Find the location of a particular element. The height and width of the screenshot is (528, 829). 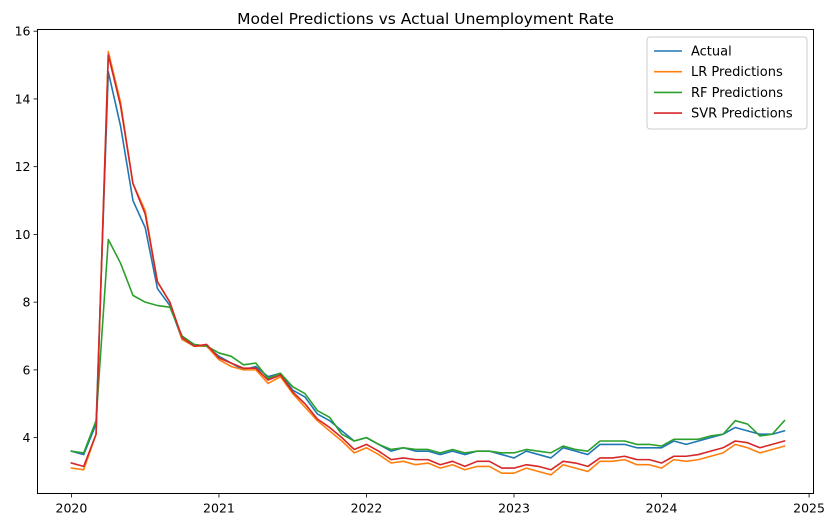

y-tick-label-1: 6 is located at coordinates (27, 369).